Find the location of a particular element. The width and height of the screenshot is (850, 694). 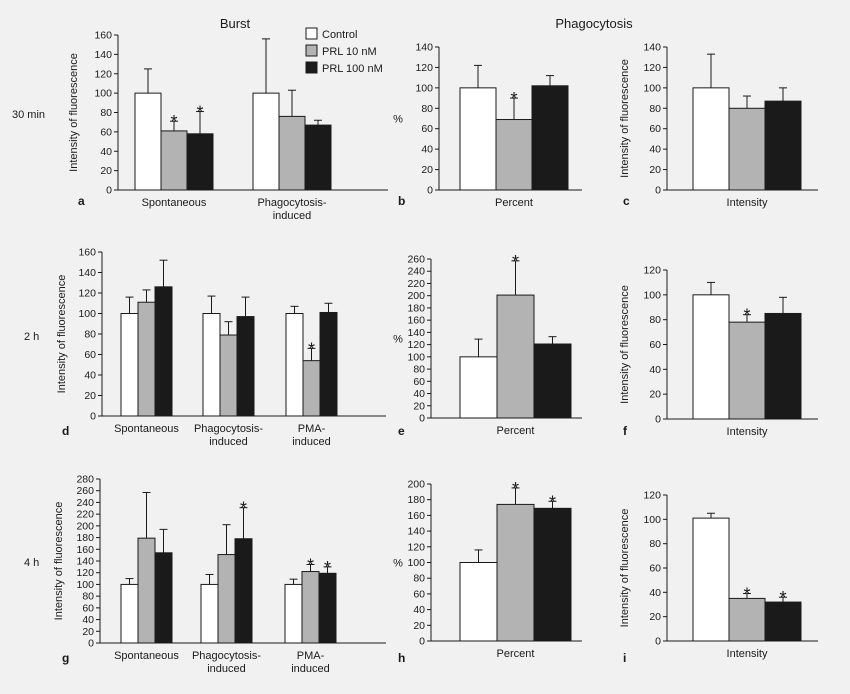

legend-label-prl-10: PRL 10 nM is located at coordinates (349, 52).